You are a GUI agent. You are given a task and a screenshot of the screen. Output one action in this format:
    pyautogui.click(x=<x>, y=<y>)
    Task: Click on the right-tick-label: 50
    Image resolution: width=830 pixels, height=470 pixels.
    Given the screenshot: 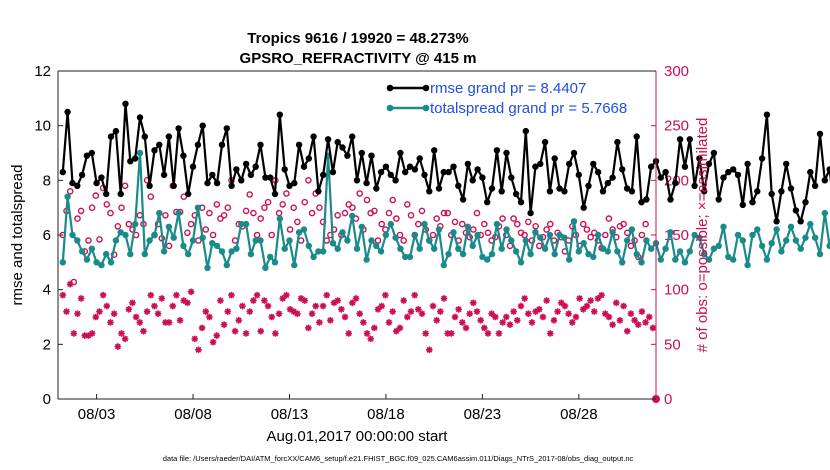 What is the action you would take?
    pyautogui.click(x=672, y=344)
    